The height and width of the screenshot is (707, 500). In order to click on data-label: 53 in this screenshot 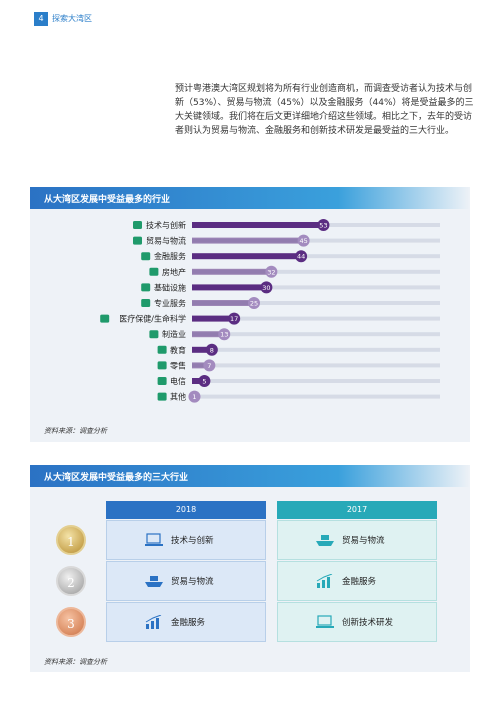, I will do `click(323, 226)`.